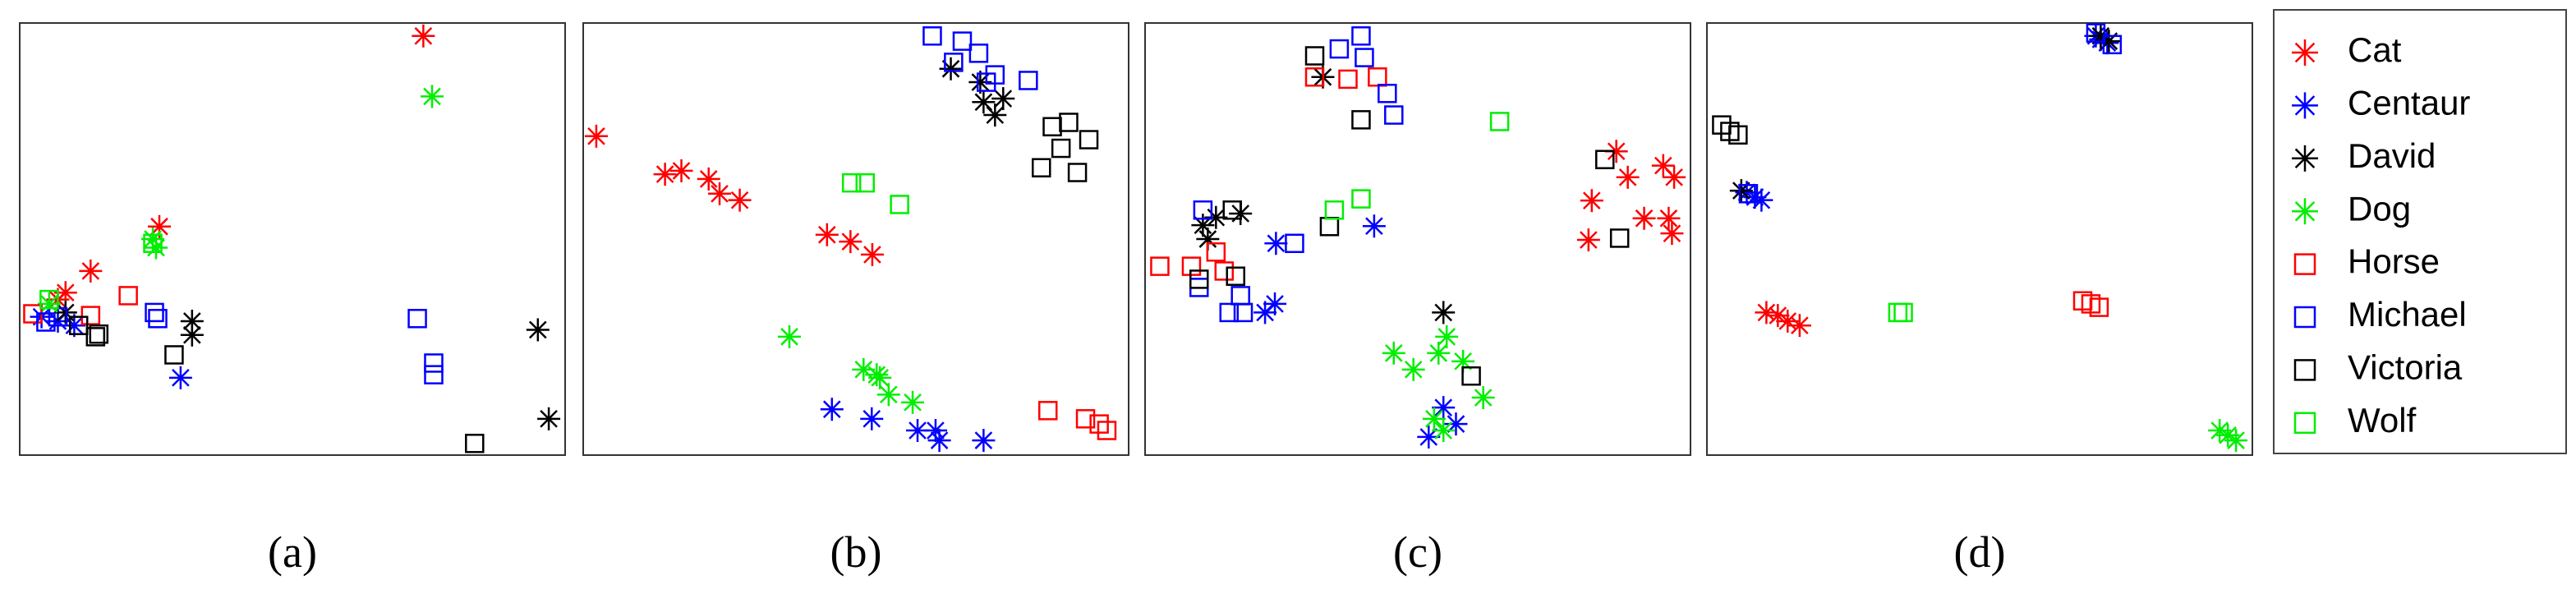 The width and height of the screenshot is (2576, 612). I want to click on panel-label: (a), so click(292, 552).